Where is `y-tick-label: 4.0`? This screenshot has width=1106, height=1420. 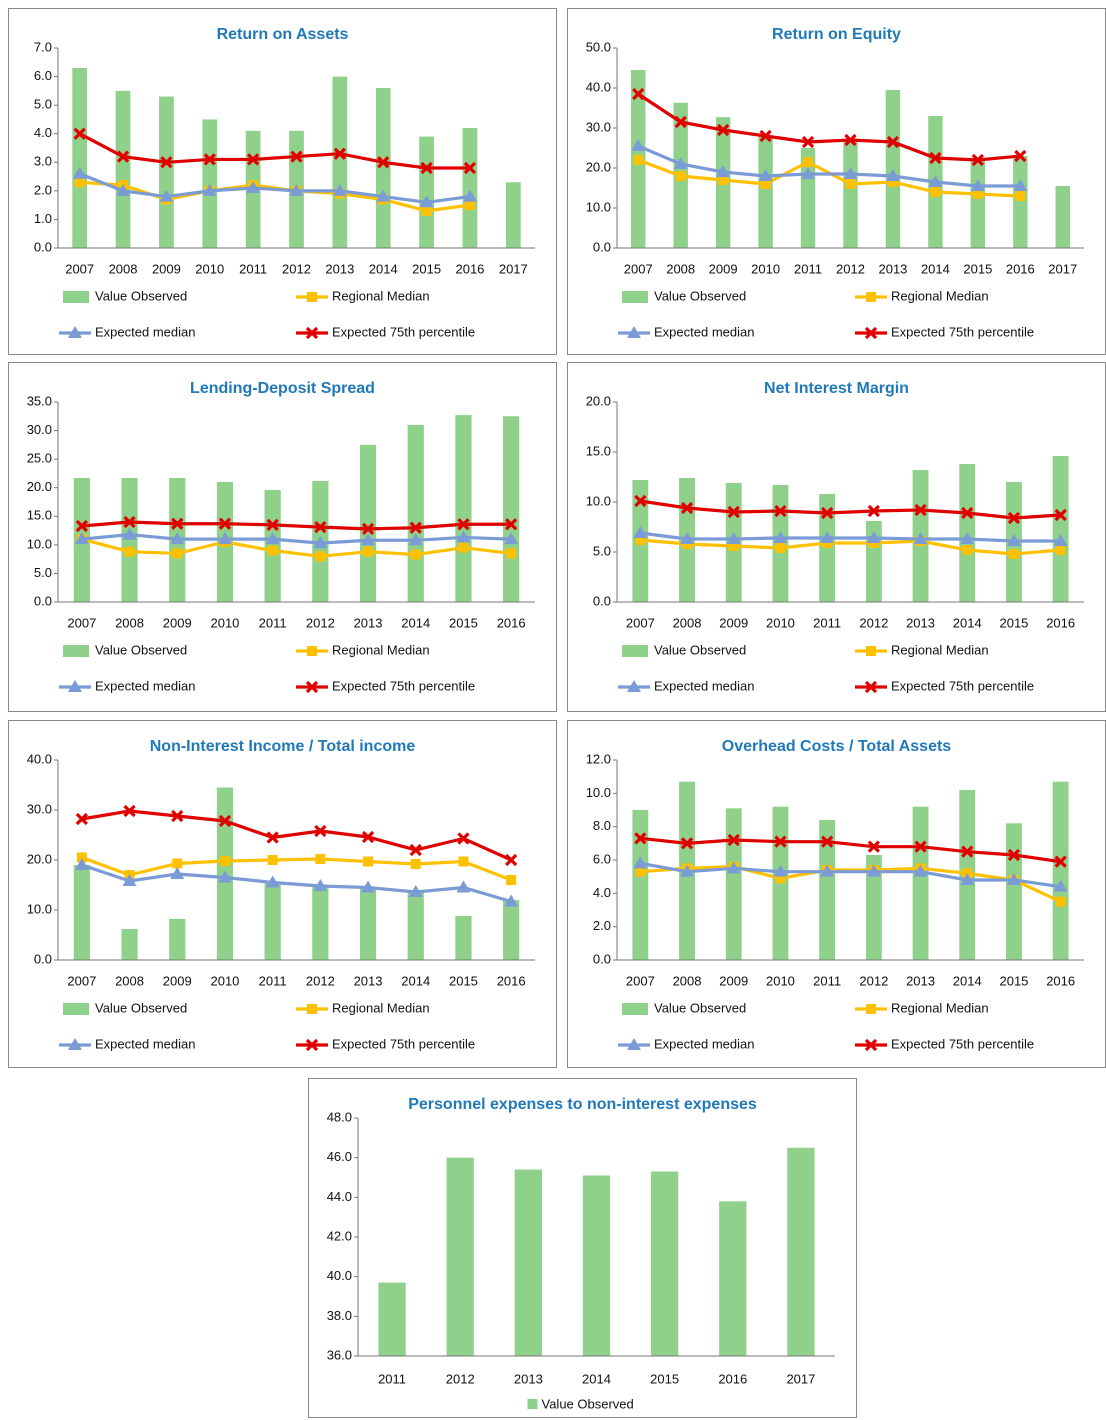
y-tick-label: 4.0 is located at coordinates (43, 132).